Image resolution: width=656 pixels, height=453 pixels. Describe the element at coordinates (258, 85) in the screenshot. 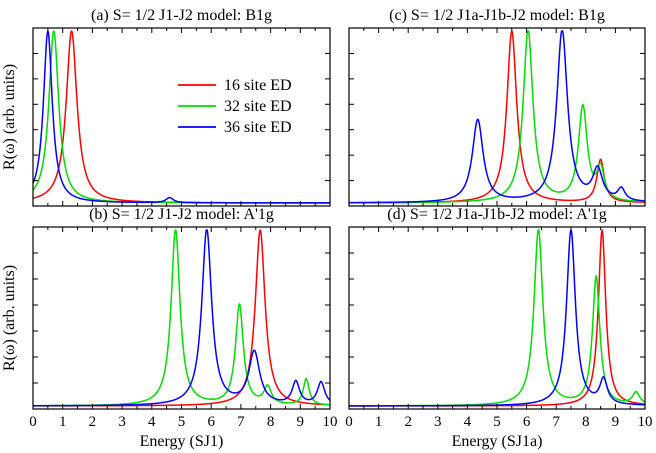

I see `legend-label: 16 site ED` at that location.